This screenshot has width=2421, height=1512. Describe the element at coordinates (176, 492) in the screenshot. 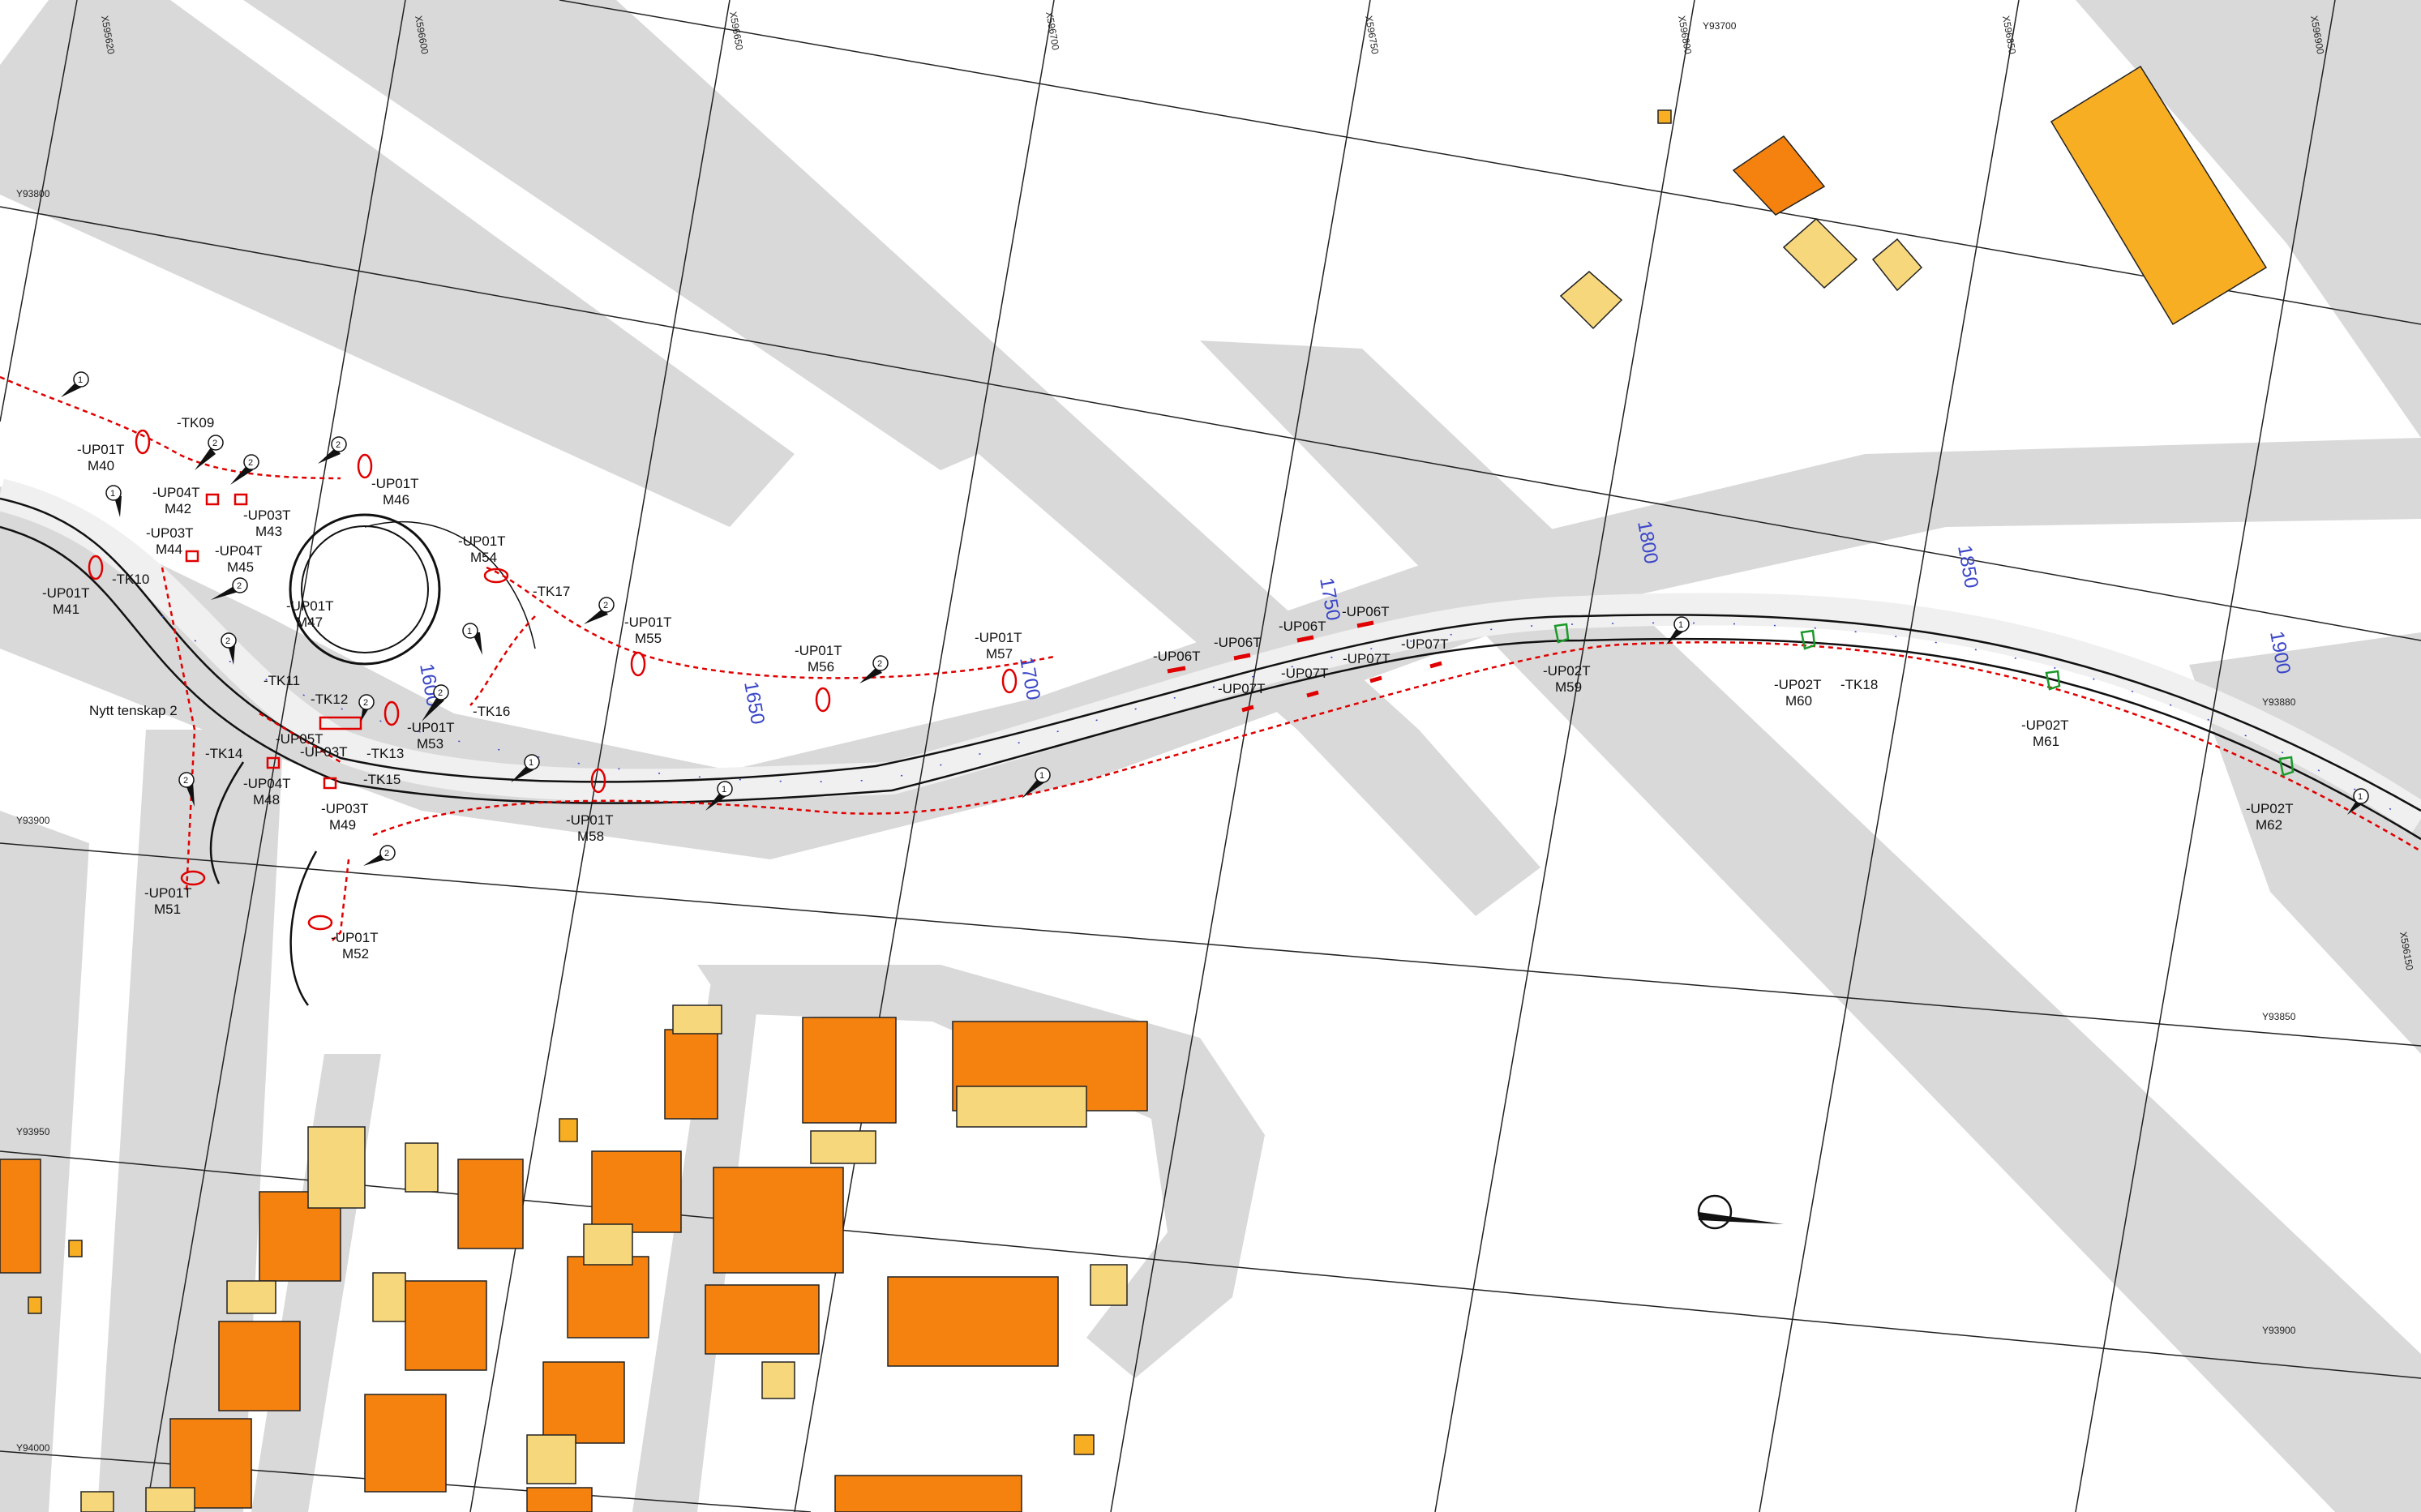

I see `cable-label-line: -UP04T` at that location.